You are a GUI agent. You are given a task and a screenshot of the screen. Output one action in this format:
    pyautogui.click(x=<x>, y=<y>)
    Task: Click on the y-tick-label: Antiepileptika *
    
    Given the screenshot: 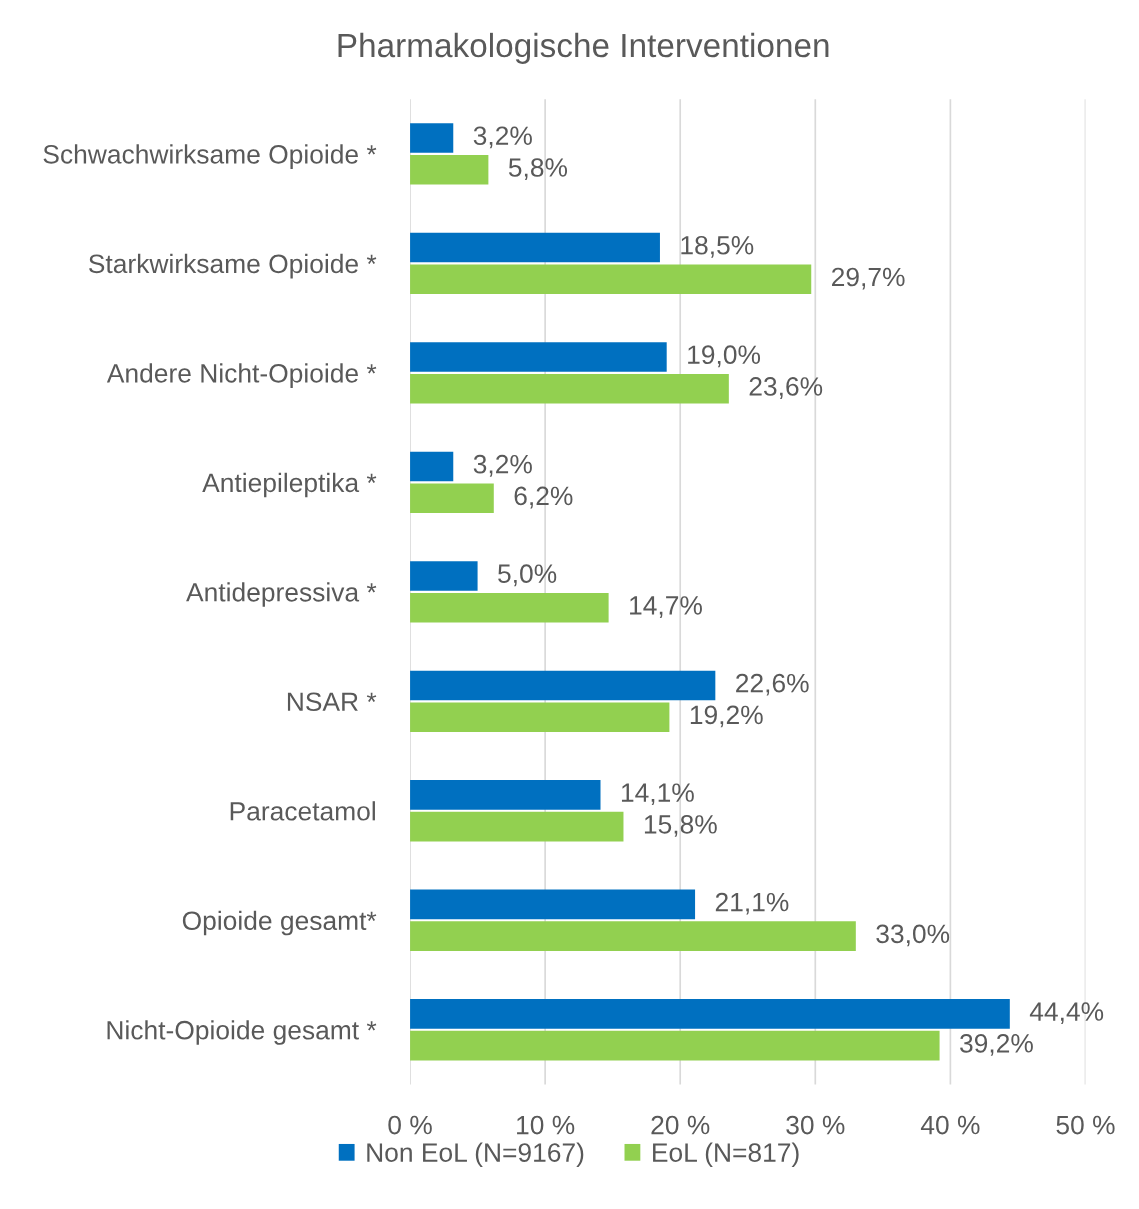 What is the action you would take?
    pyautogui.click(x=289, y=485)
    